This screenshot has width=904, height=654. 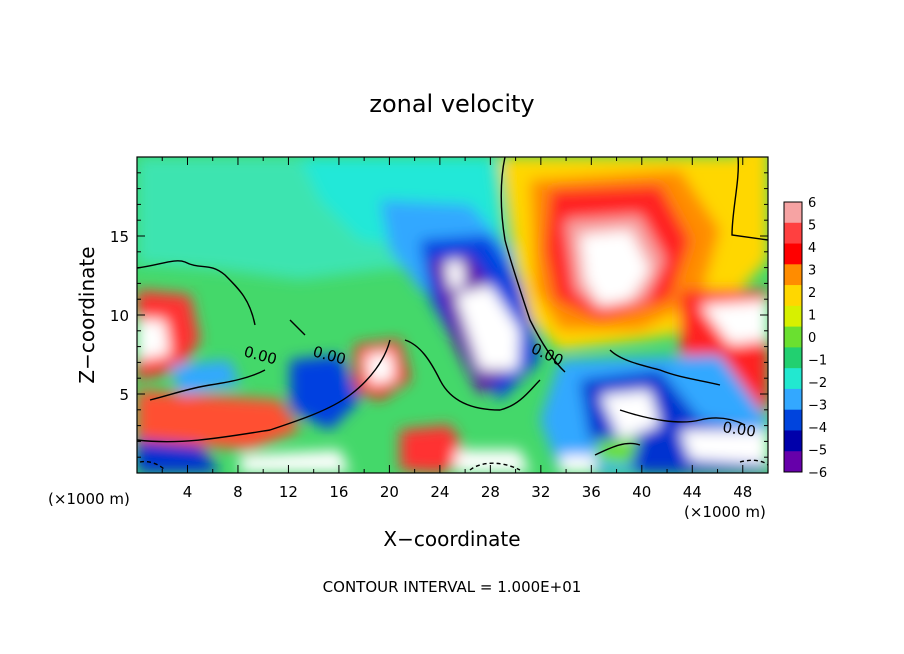 I want to click on colorbar-frame, so click(x=793, y=337).